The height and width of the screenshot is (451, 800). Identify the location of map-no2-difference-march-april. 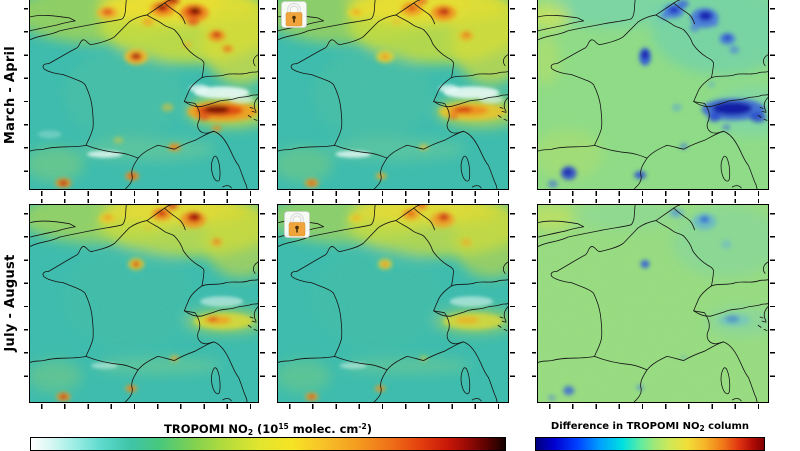
(653, 98).